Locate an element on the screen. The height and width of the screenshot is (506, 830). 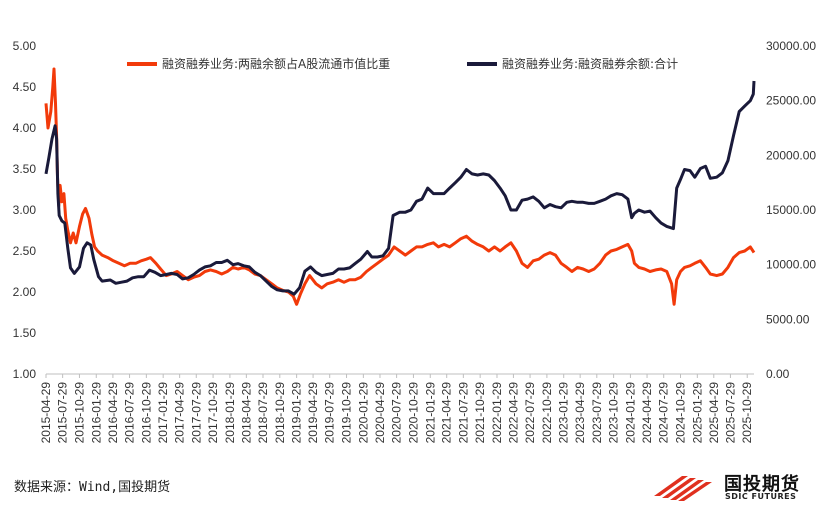
sdic-logo-icon is located at coordinates (683, 488).